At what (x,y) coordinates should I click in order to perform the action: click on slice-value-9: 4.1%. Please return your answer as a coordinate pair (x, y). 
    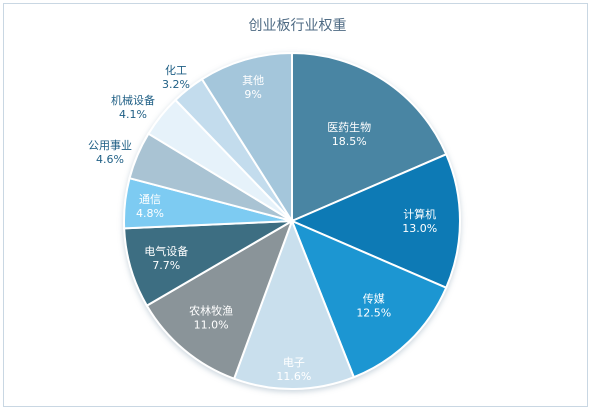
    Looking at the image, I should click on (133, 114).